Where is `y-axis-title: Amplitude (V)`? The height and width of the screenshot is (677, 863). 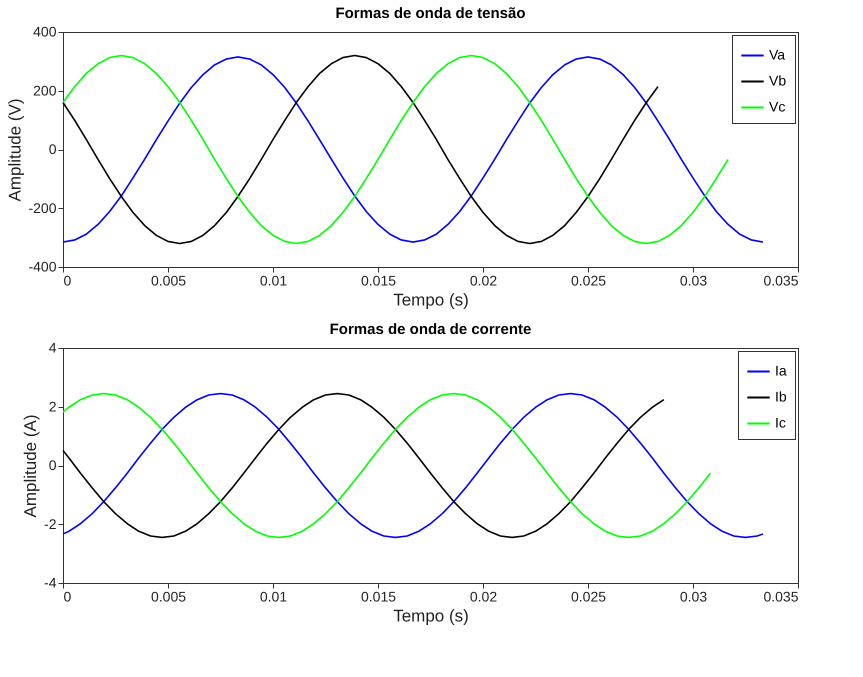
y-axis-title: Amplitude (V) is located at coordinates (14, 150).